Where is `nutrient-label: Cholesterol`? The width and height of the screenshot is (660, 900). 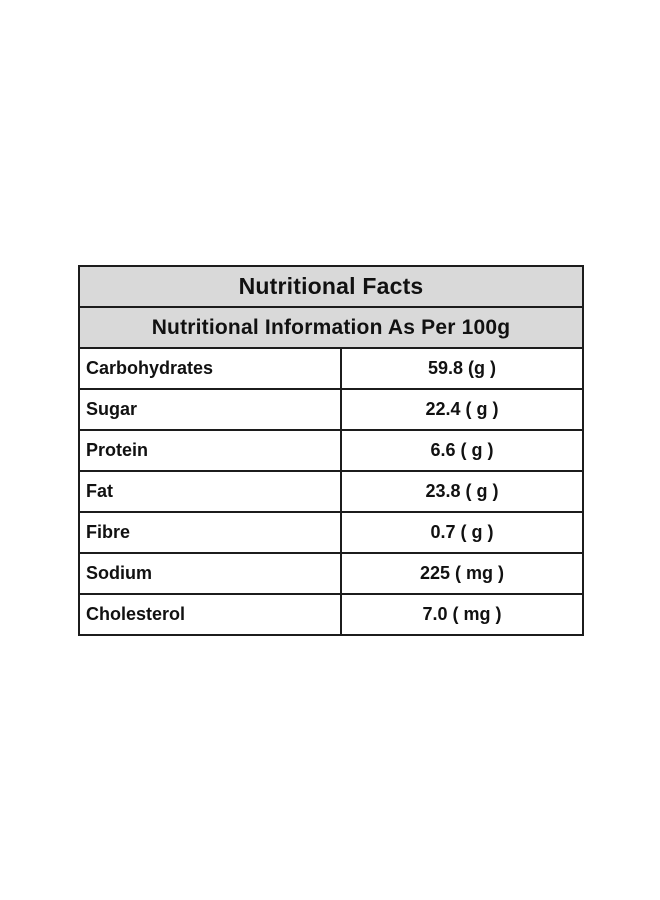 nutrient-label: Cholesterol is located at coordinates (211, 614).